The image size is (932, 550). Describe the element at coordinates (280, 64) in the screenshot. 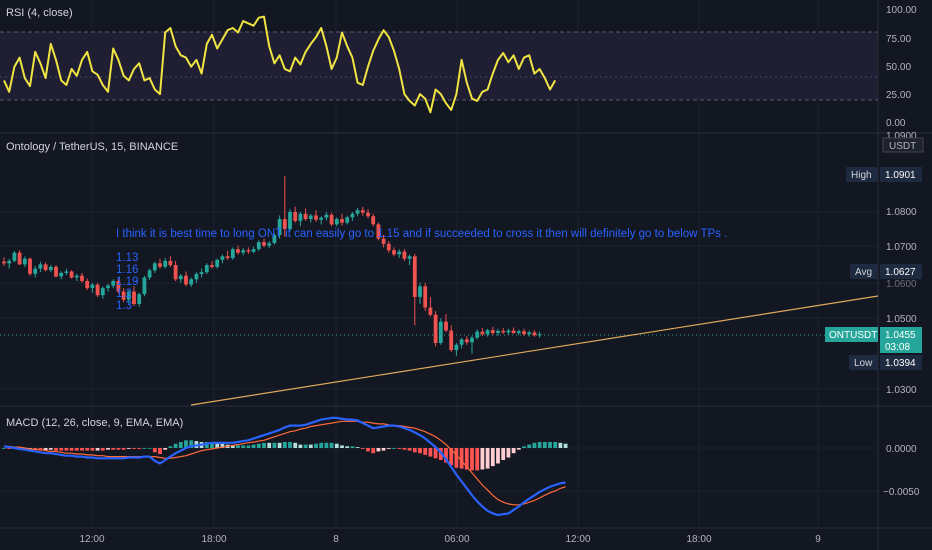

I see `rsi-series` at that location.